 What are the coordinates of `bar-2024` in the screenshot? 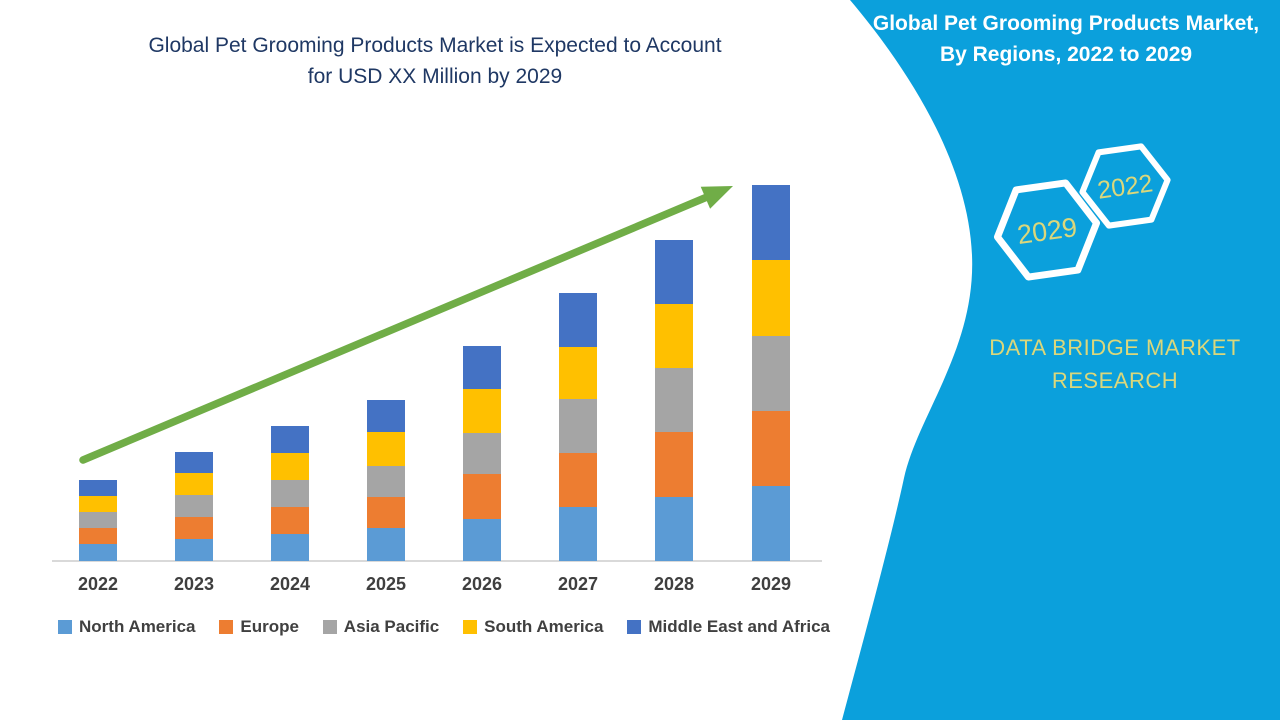 It's located at (290, 493).